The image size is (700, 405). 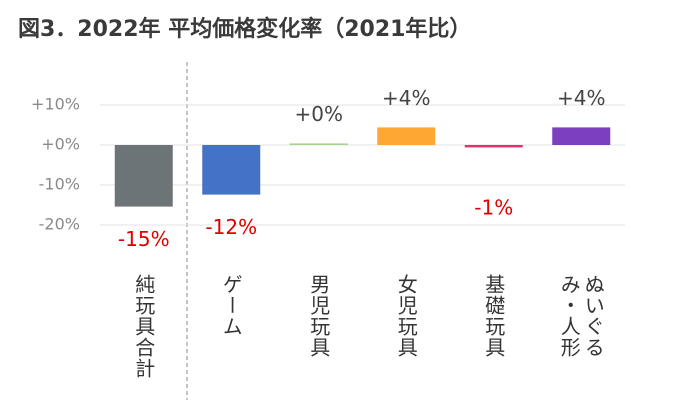 I want to click on x-tick-label: ぬいぐるみ・人形, so click(x=581, y=316).